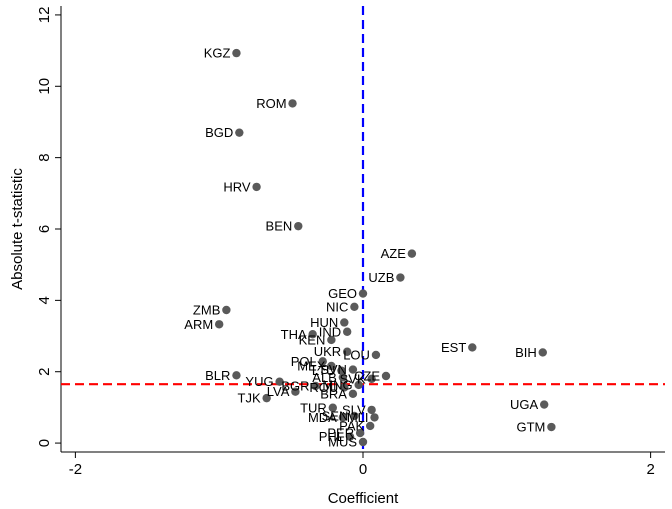 This screenshot has height=509, width=672. What do you see at coordinates (324, 322) in the screenshot?
I see `point-label-hun: HUN` at bounding box center [324, 322].